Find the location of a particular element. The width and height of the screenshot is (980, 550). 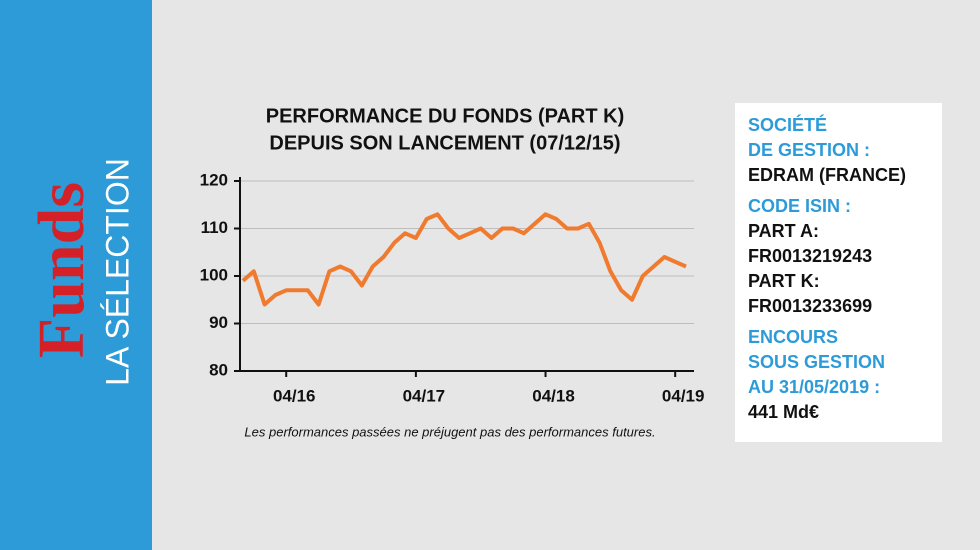

info-value: FR0013219243 is located at coordinates (810, 256).